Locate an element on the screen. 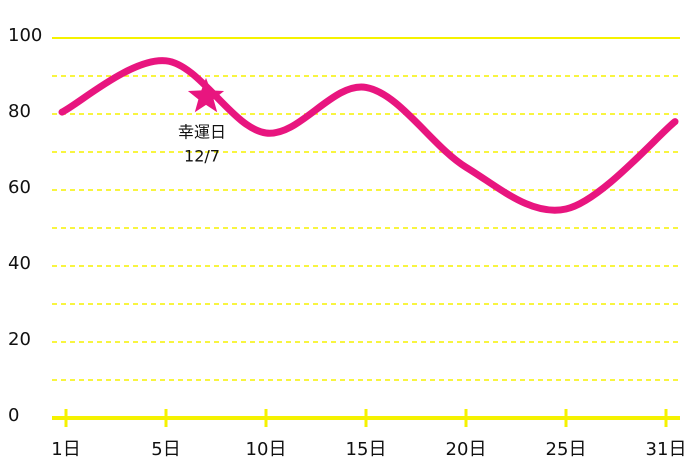 The height and width of the screenshot is (471, 700). x-tick-label: 1日 is located at coordinates (65, 449).